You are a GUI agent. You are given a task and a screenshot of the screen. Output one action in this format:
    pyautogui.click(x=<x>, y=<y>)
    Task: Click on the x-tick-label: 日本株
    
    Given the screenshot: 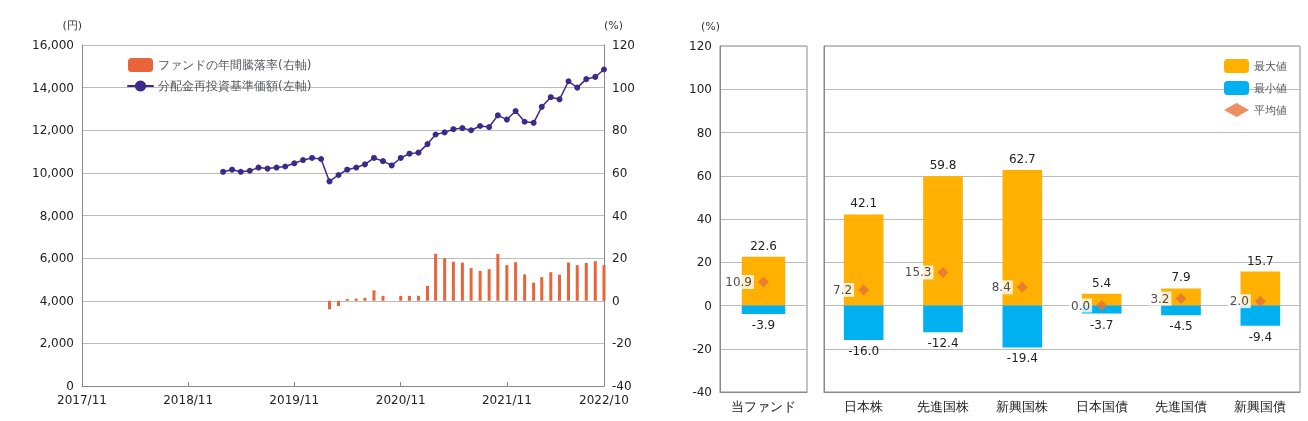 What is the action you would take?
    pyautogui.click(x=864, y=406)
    